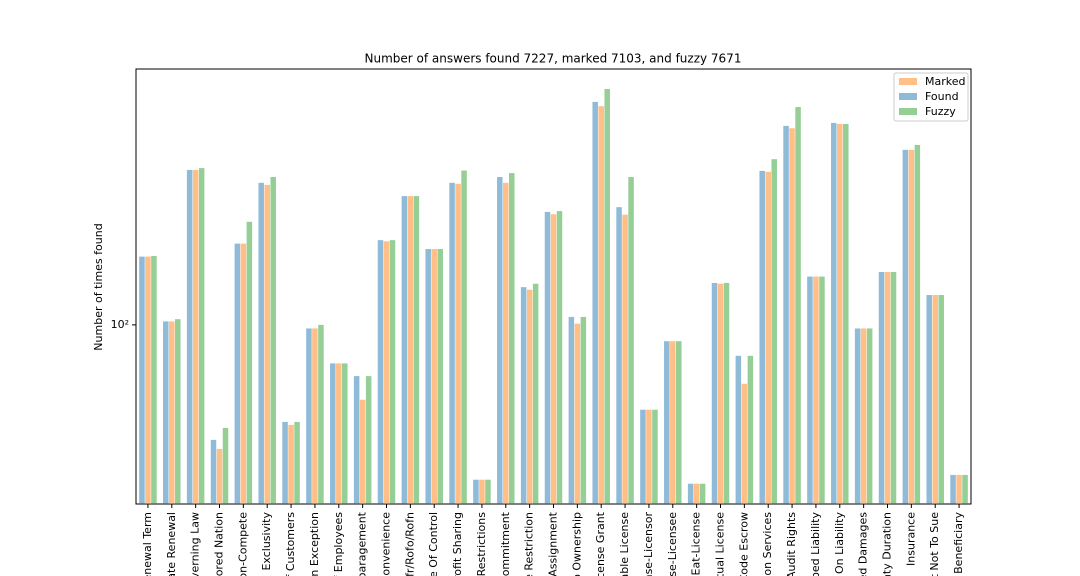 Image resolution: width=1080 pixels, height=576 pixels. I want to click on x-tick-label: Affiliate License-Licensee, so click(672, 544).